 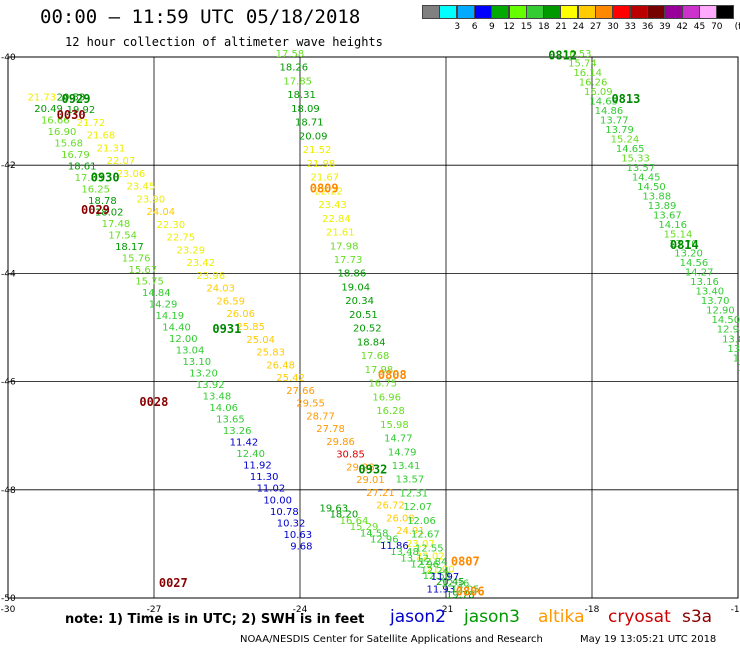 I want to click on wave-height-value: 13.20, so click(x=688, y=254).